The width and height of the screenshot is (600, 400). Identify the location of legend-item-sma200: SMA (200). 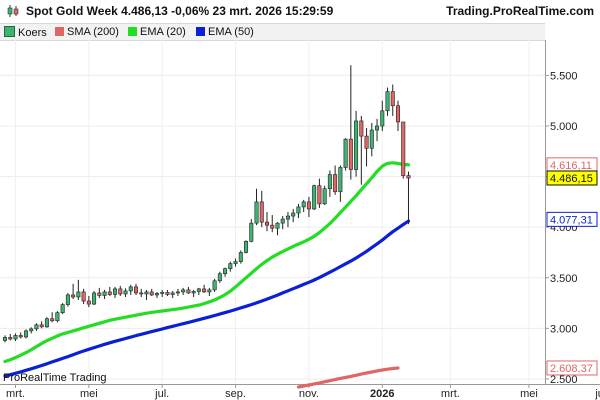
(87, 32).